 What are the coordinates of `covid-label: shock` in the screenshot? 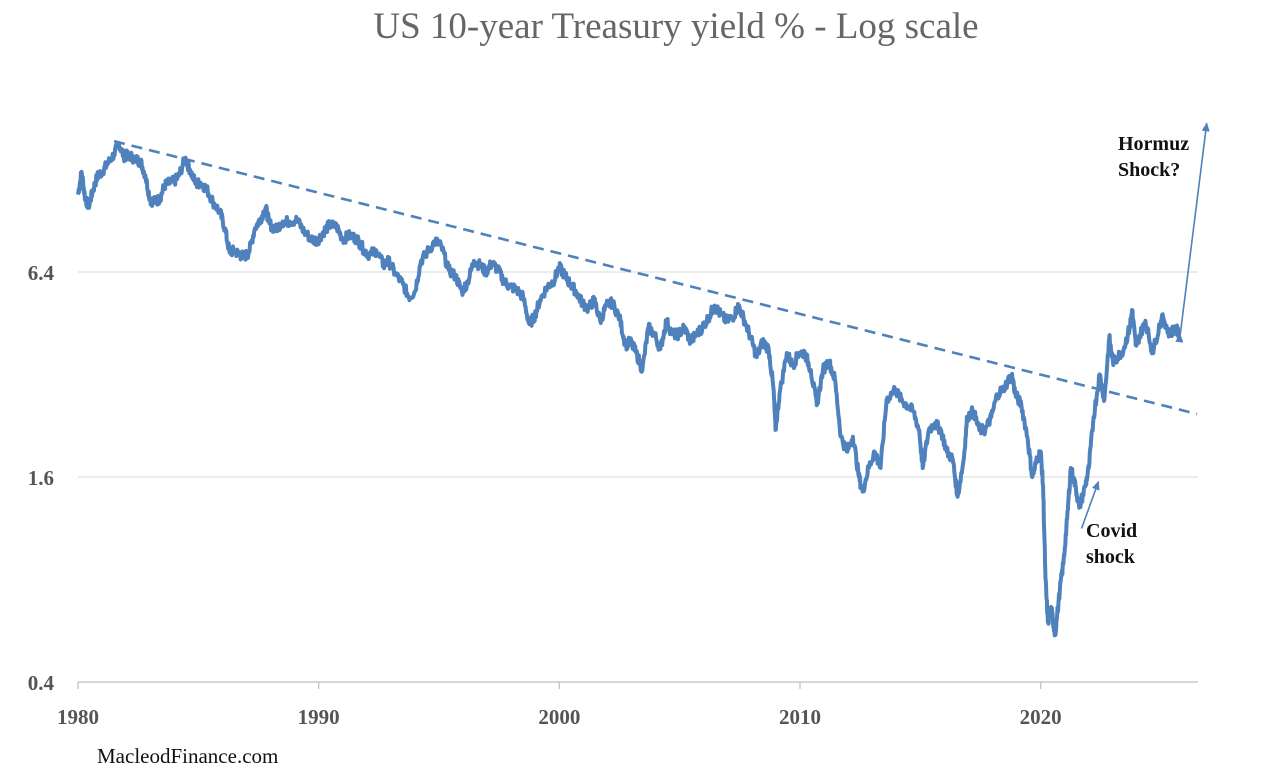 It's located at (1111, 557).